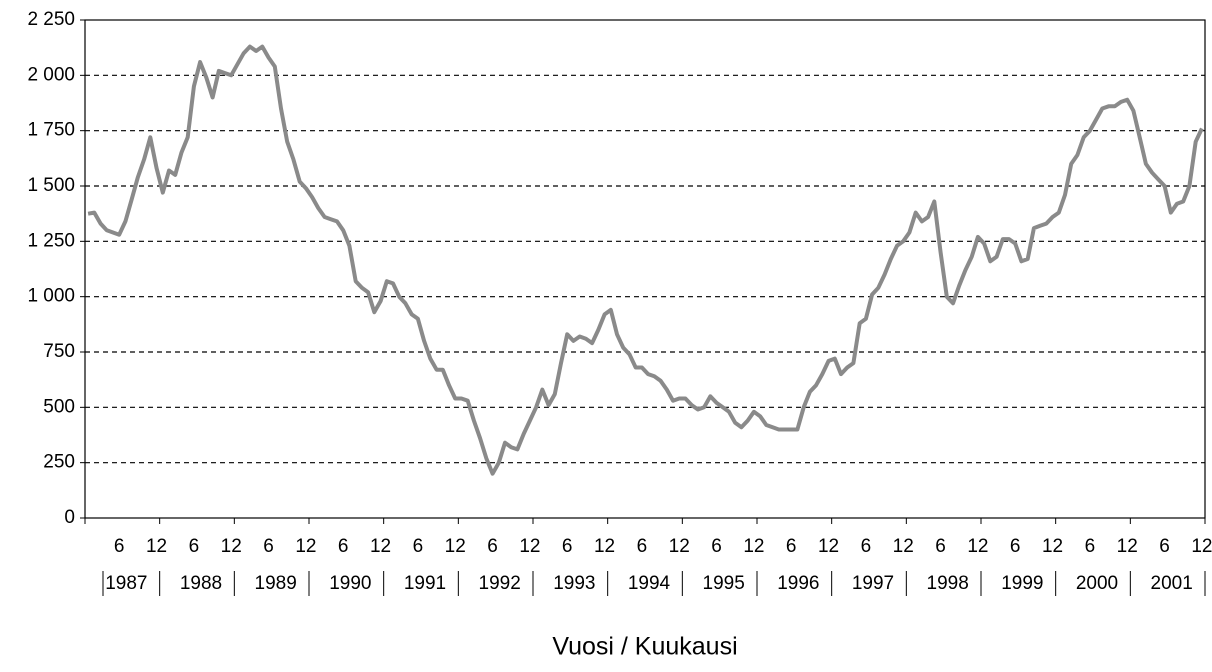  What do you see at coordinates (425, 583) in the screenshot?
I see `group-label: 1991` at bounding box center [425, 583].